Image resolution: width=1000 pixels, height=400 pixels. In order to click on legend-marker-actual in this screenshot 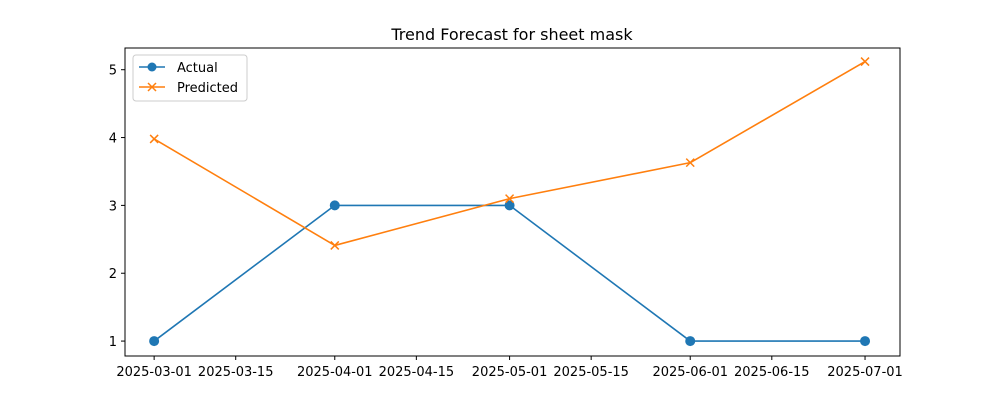, I will do `click(152, 67)`.